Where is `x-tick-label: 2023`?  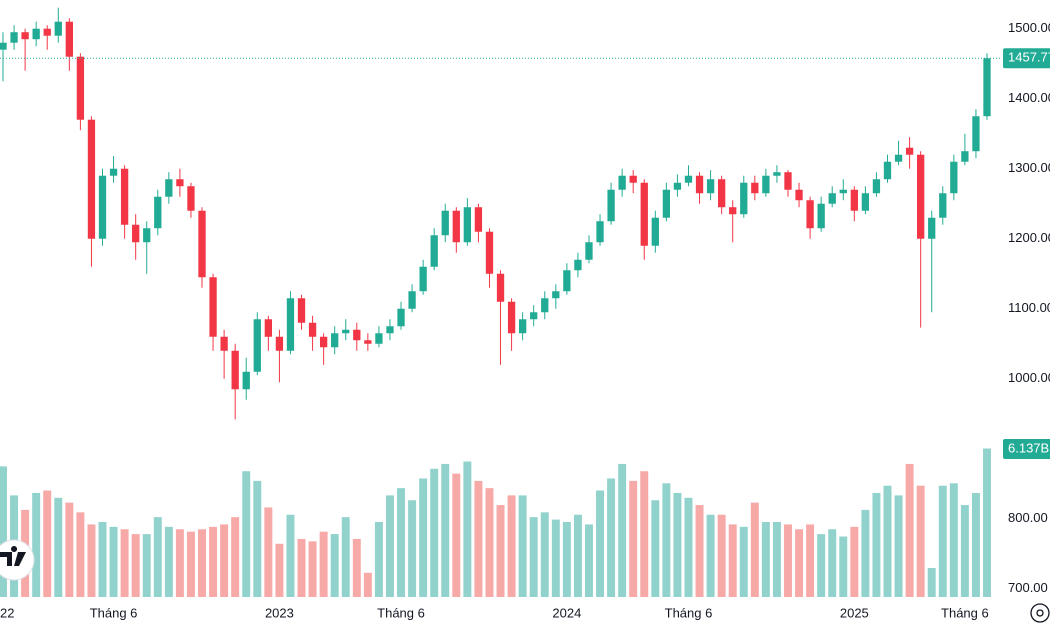
x-tick-label: 2023 is located at coordinates (279, 612).